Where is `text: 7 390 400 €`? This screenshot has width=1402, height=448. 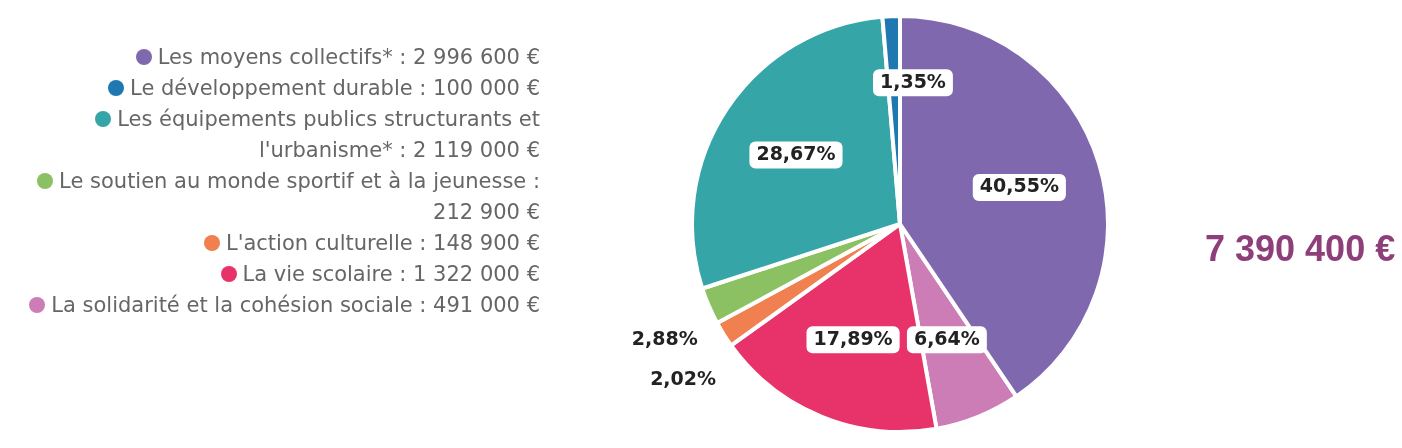
text: 7 390 400 € is located at coordinates (1300, 249).